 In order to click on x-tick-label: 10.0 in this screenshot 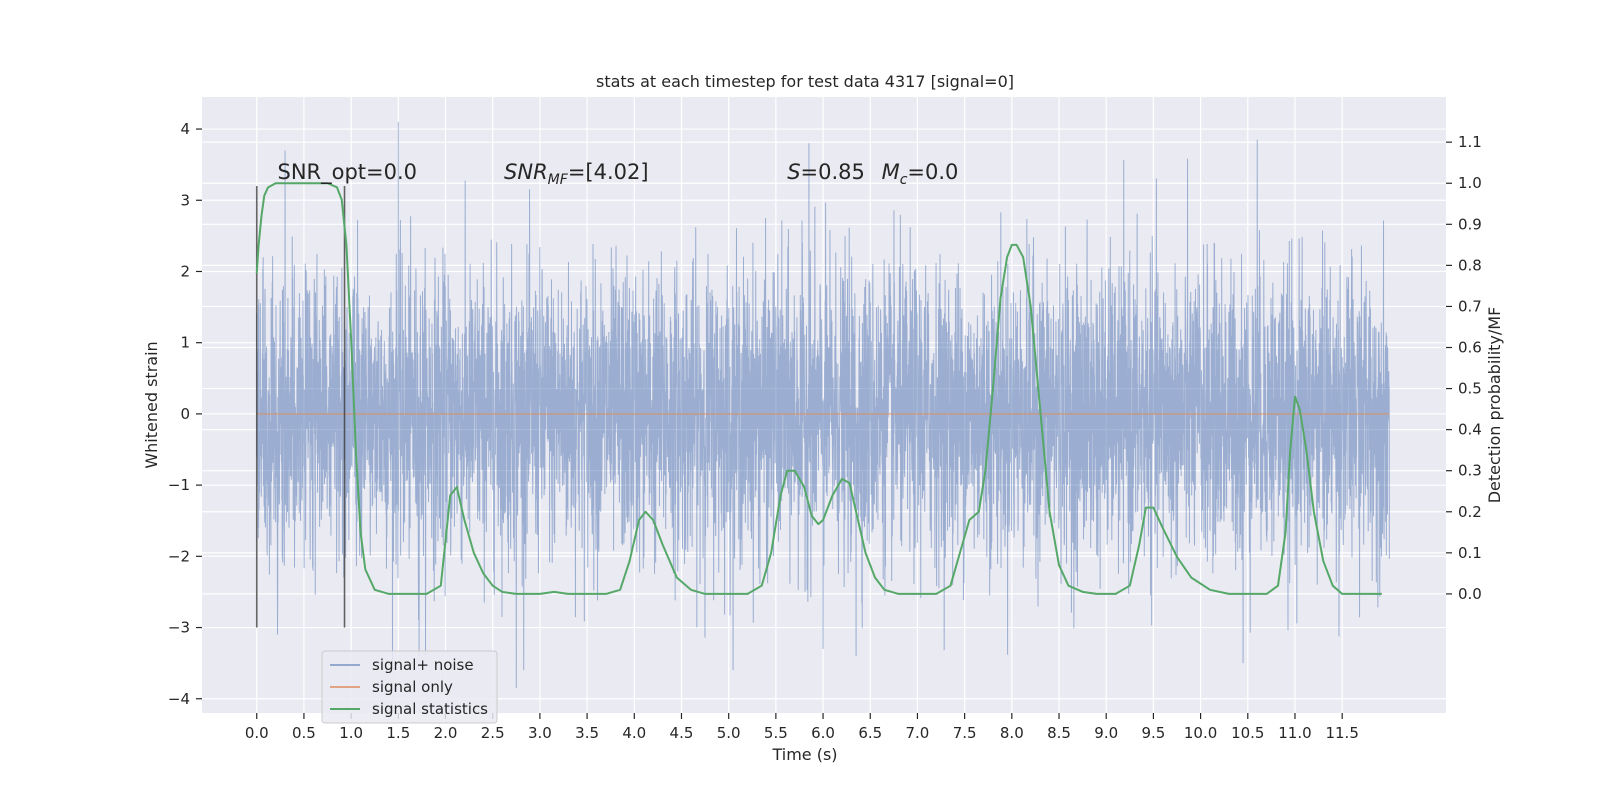, I will do `click(1200, 733)`.